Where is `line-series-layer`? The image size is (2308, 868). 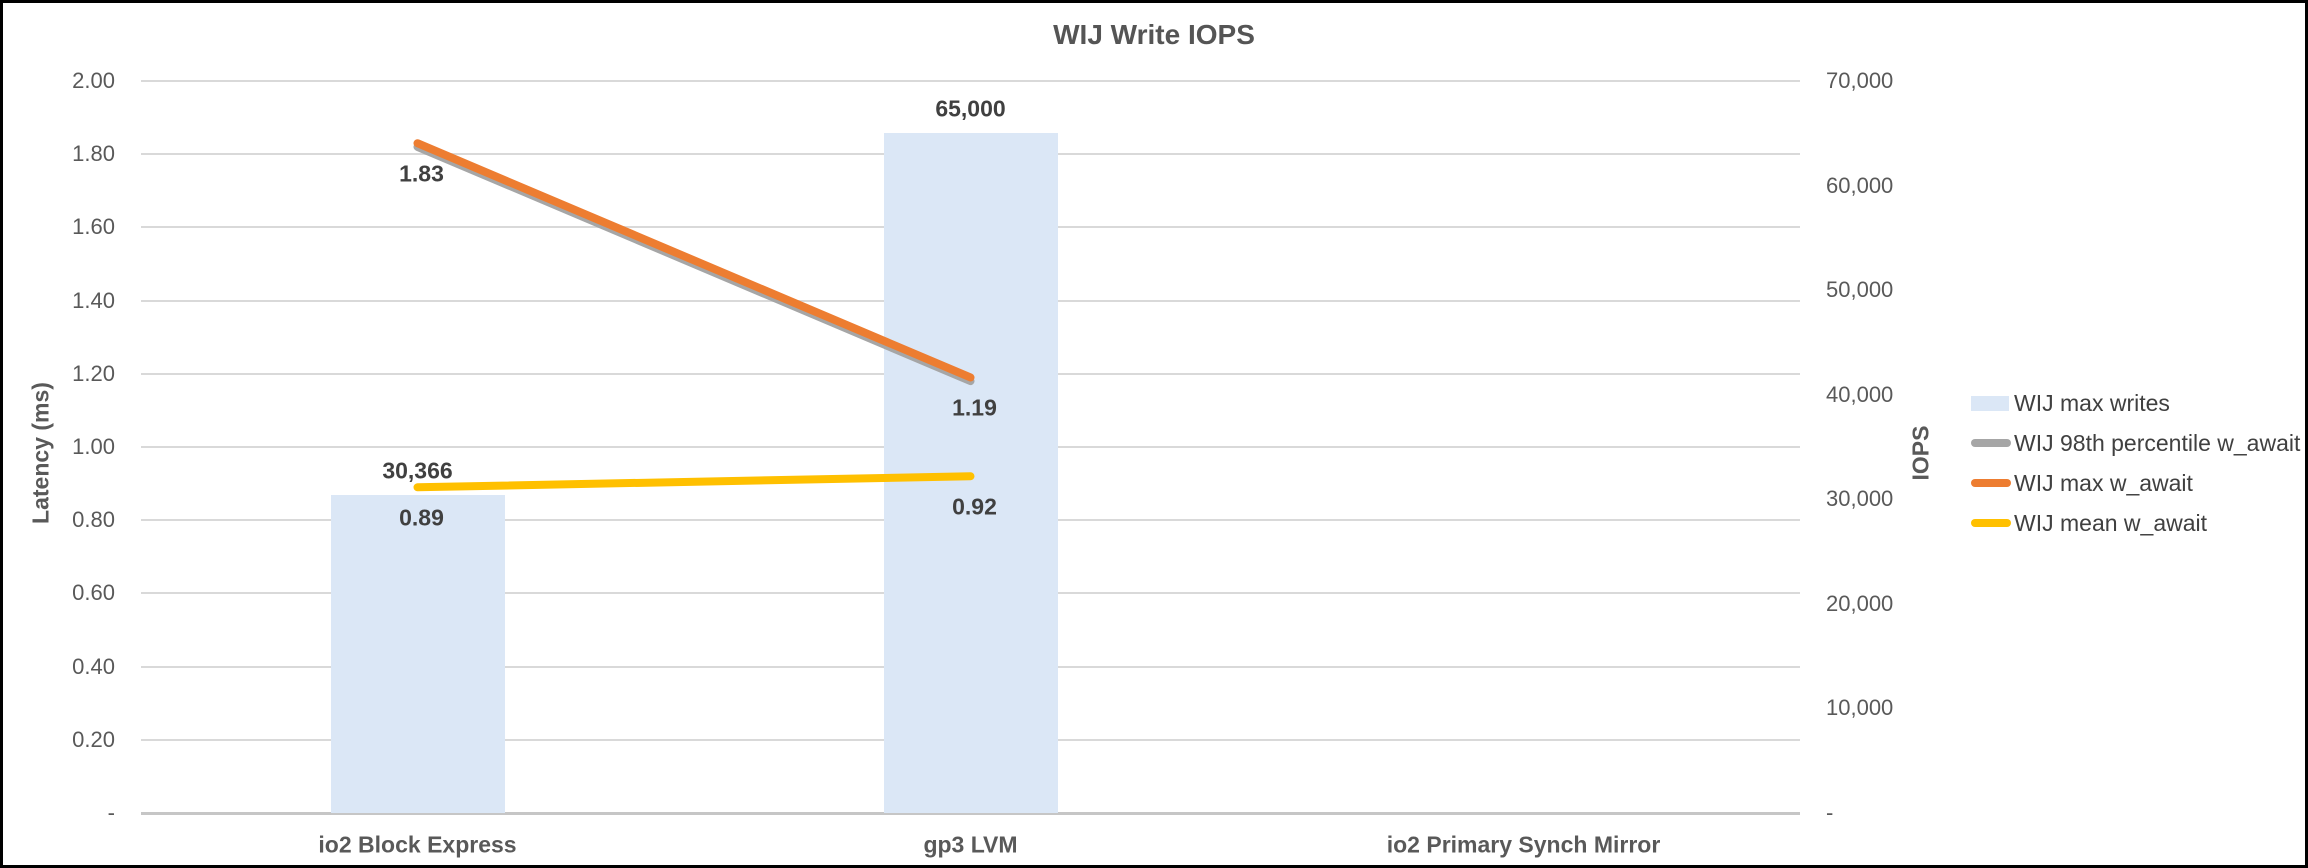 line-series-layer is located at coordinates (694, 315).